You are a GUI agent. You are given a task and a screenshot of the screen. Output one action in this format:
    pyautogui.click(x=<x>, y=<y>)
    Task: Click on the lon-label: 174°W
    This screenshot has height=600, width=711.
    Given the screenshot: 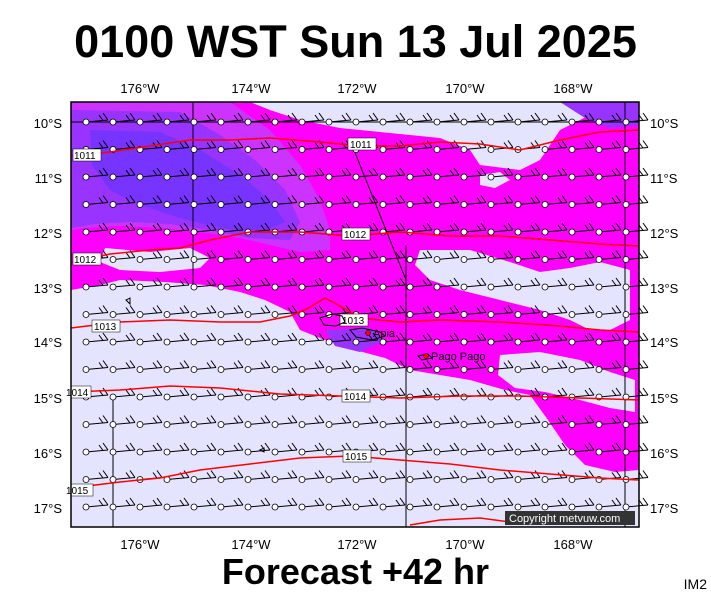 What is the action you would take?
    pyautogui.click(x=251, y=88)
    